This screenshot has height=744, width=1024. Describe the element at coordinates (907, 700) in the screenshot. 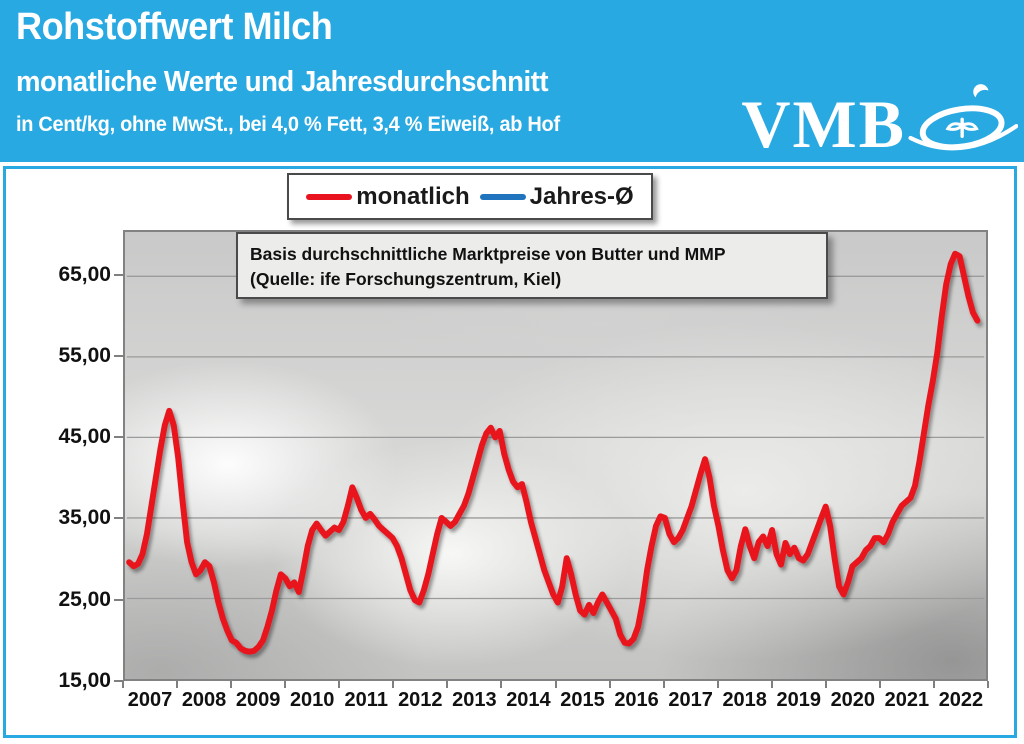

I see `x-axis-label-year: 2021` at that location.